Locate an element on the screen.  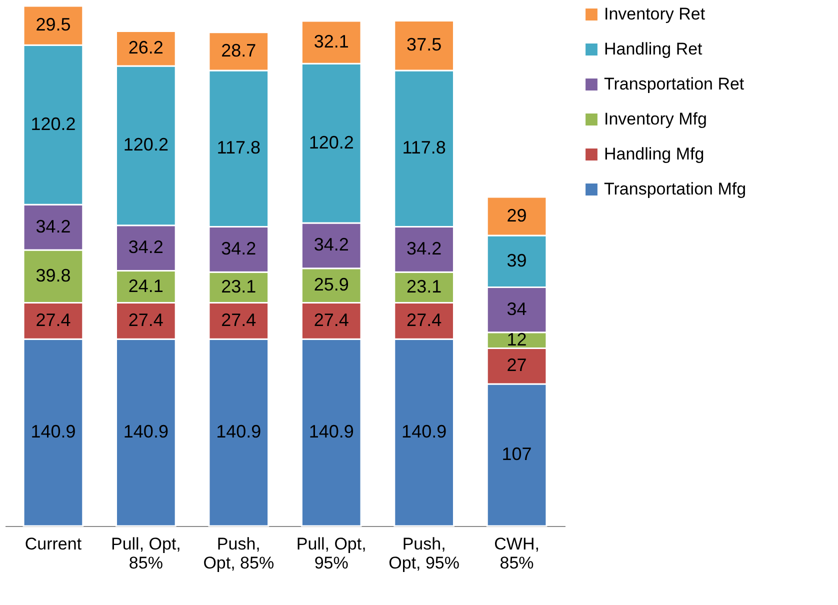
legend-label: Handling Ret is located at coordinates (653, 49).